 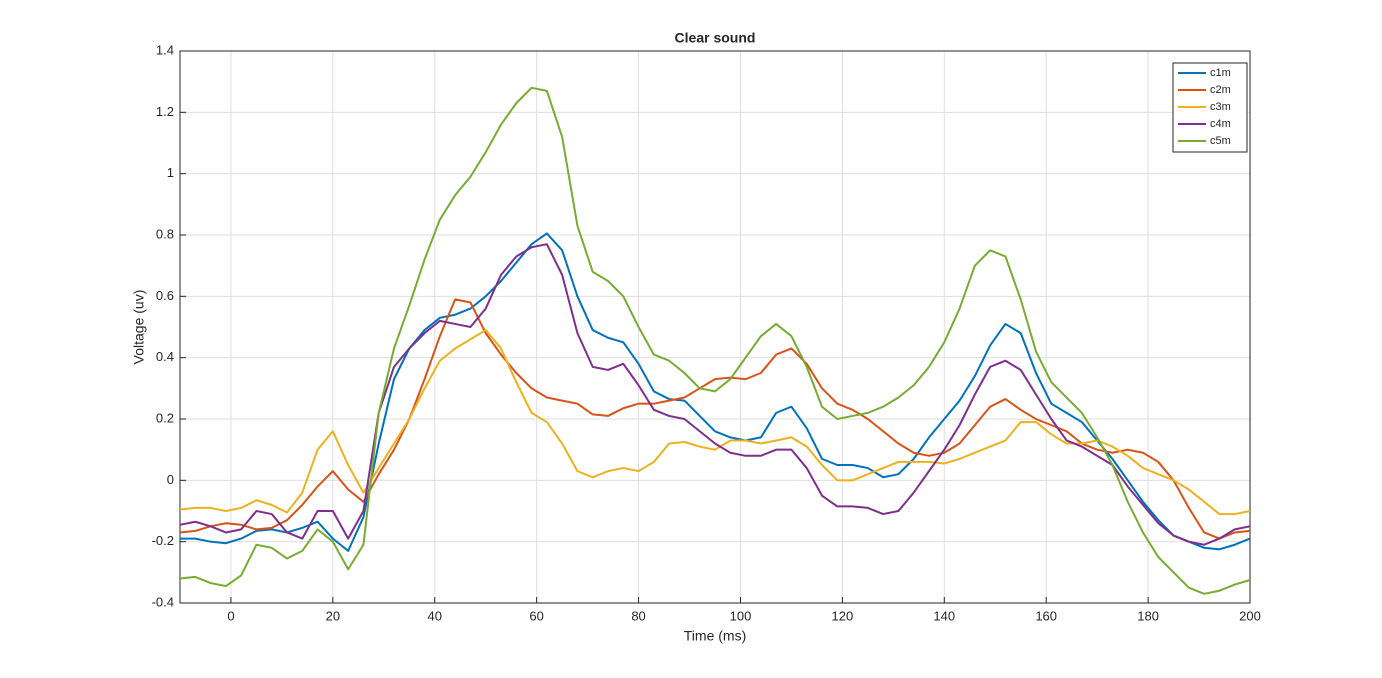 What do you see at coordinates (638, 615) in the screenshot?
I see `x-tick-label: 80` at bounding box center [638, 615].